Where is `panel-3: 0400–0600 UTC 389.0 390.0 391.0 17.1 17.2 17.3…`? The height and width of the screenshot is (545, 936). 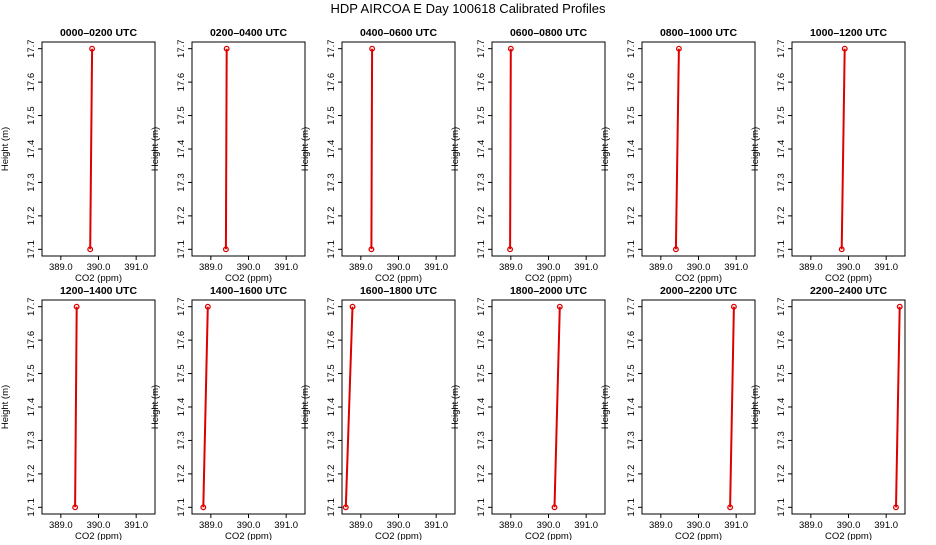 panel-3: 0400–0600 UTC 389.0 390.0 391.0 17.1 17.2 17.3… is located at coordinates (378, 155).